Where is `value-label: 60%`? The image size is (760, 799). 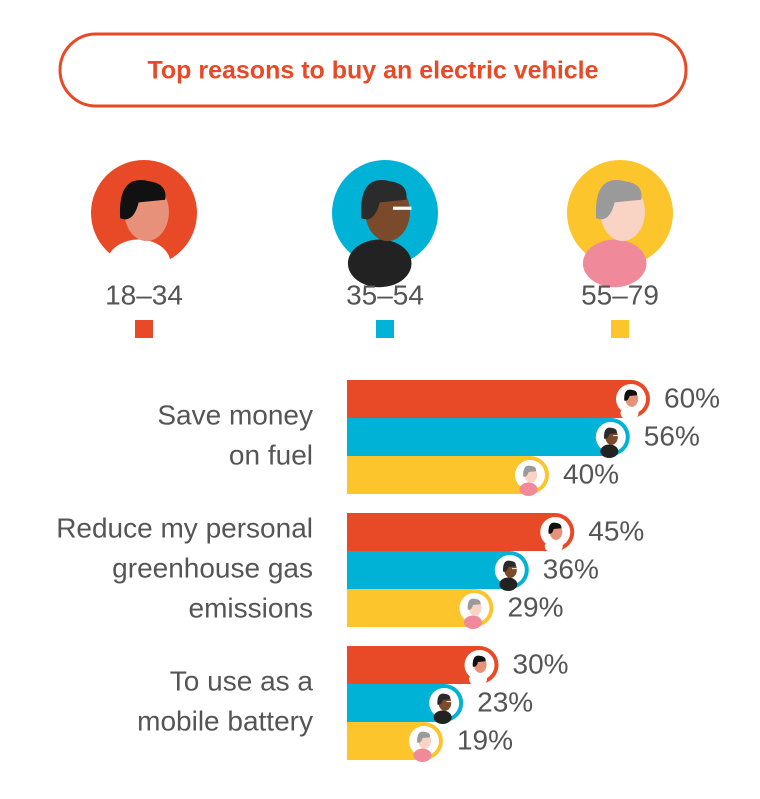 value-label: 60% is located at coordinates (692, 397).